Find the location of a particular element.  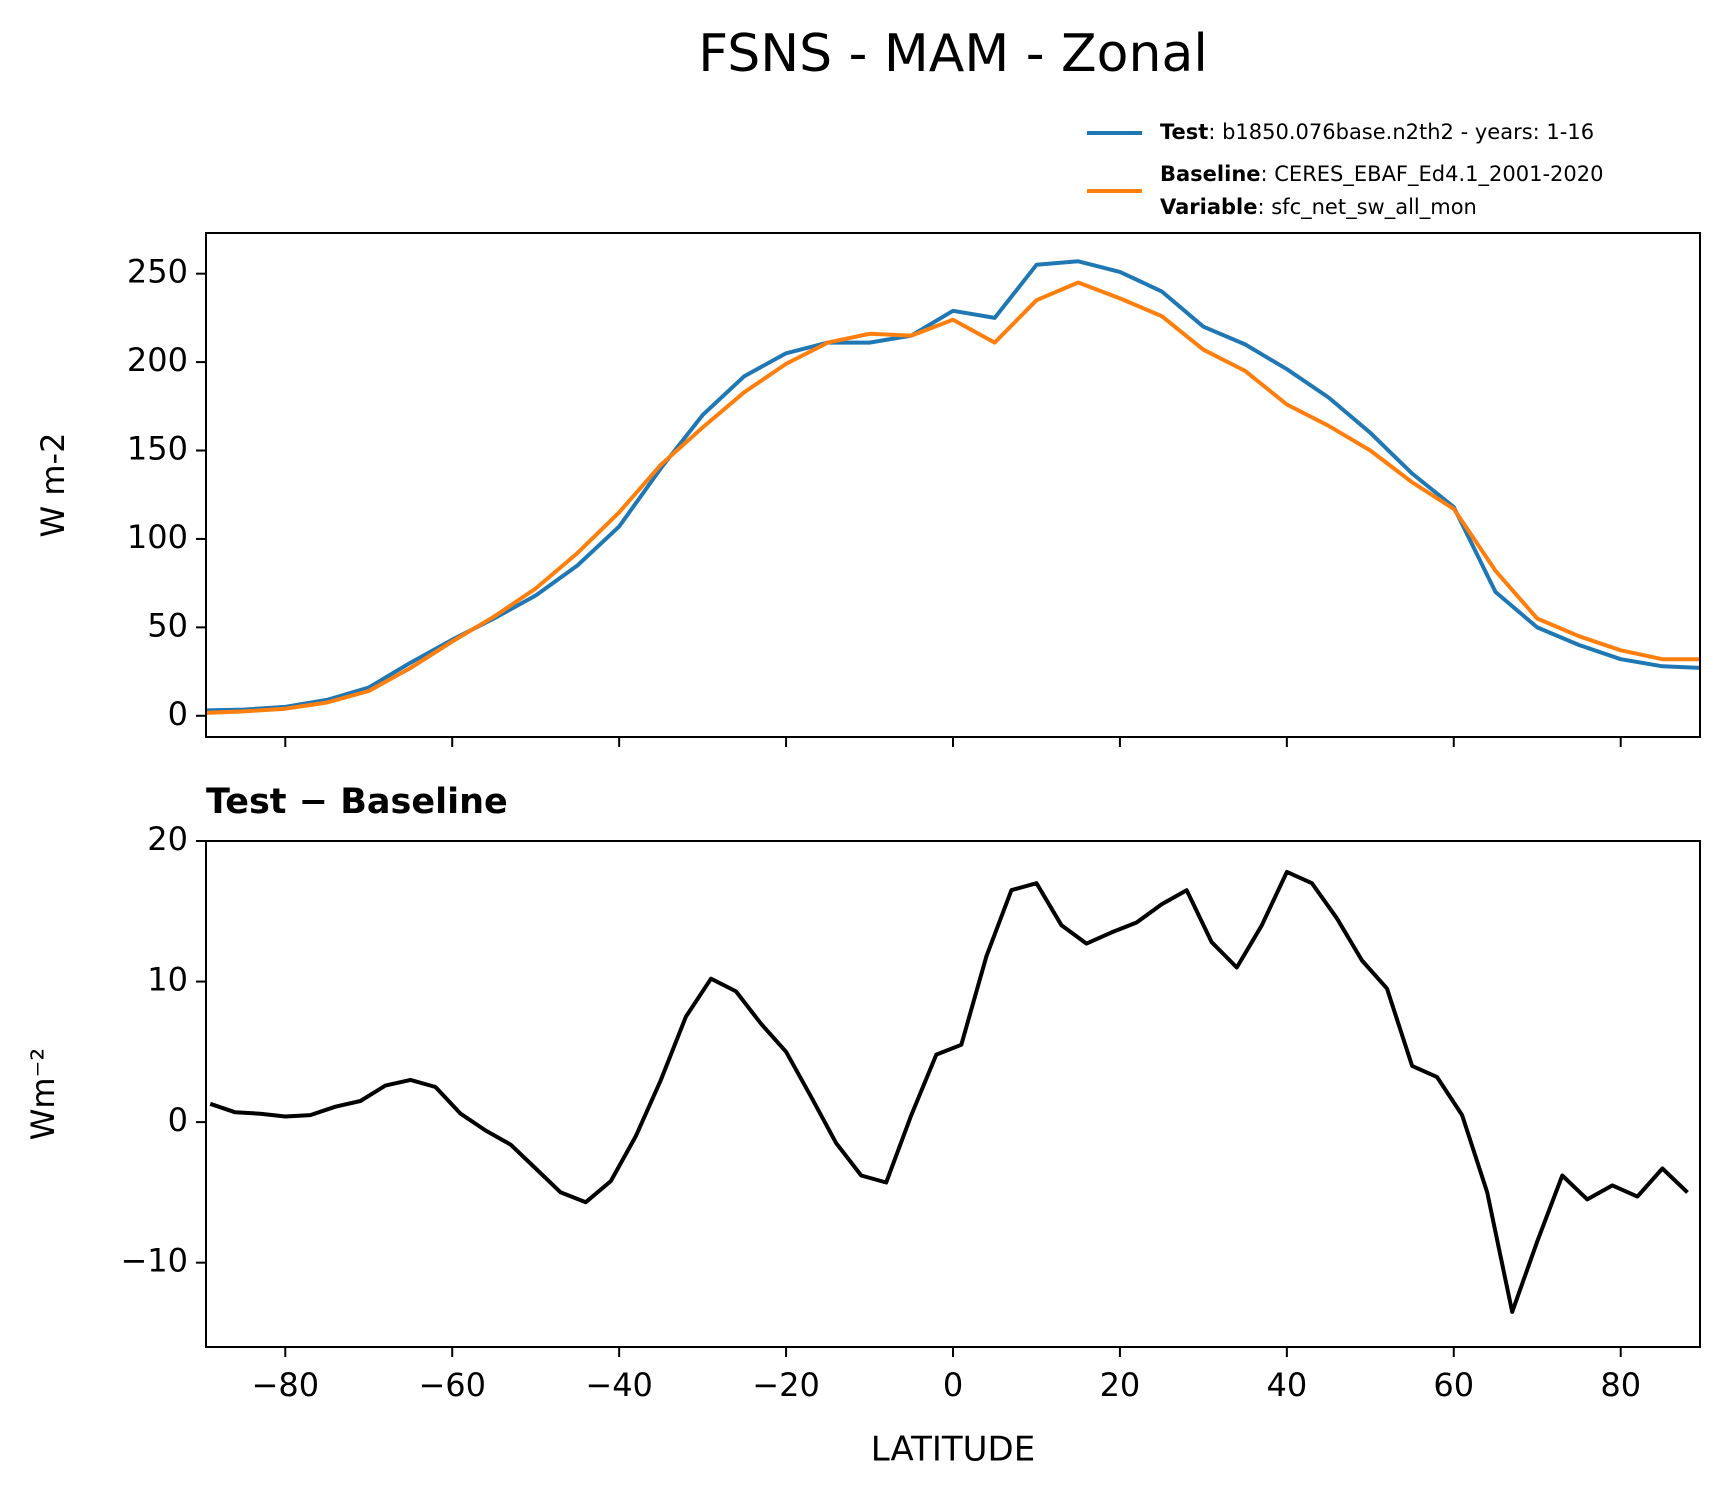

legend-variable: : sfc_net_sw_all_mon is located at coordinates (1366, 207).